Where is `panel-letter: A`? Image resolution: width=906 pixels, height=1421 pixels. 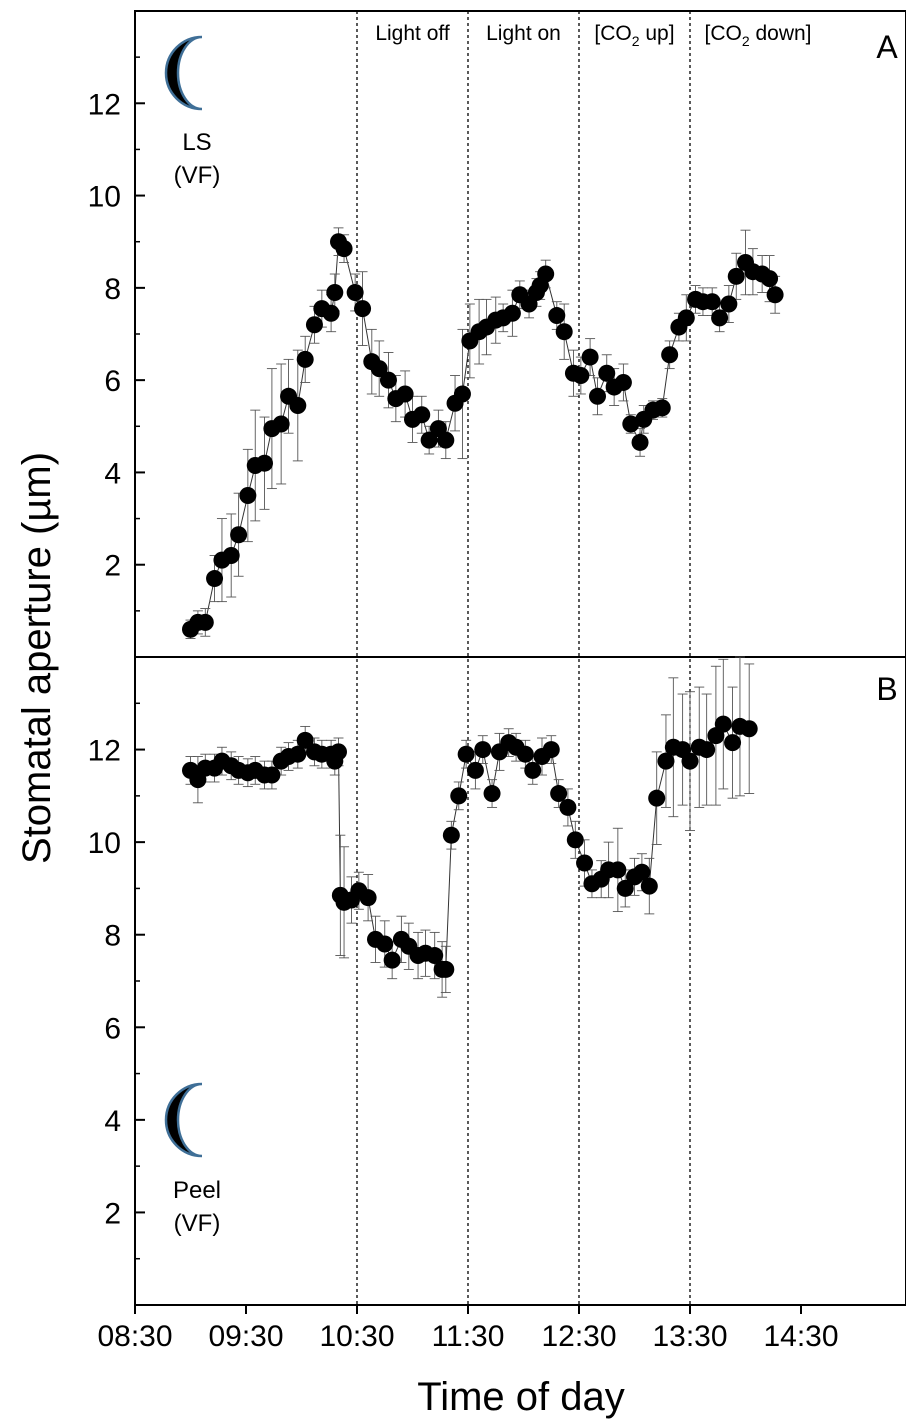
panel-letter: A is located at coordinates (887, 47).